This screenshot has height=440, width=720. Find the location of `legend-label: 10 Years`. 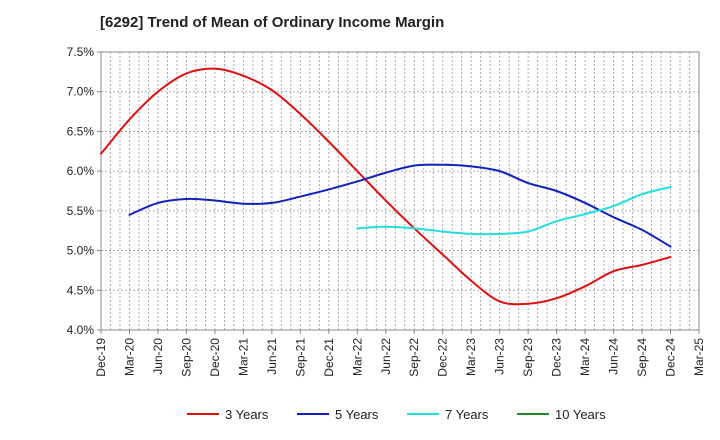

legend-label: 10 Years is located at coordinates (580, 414).